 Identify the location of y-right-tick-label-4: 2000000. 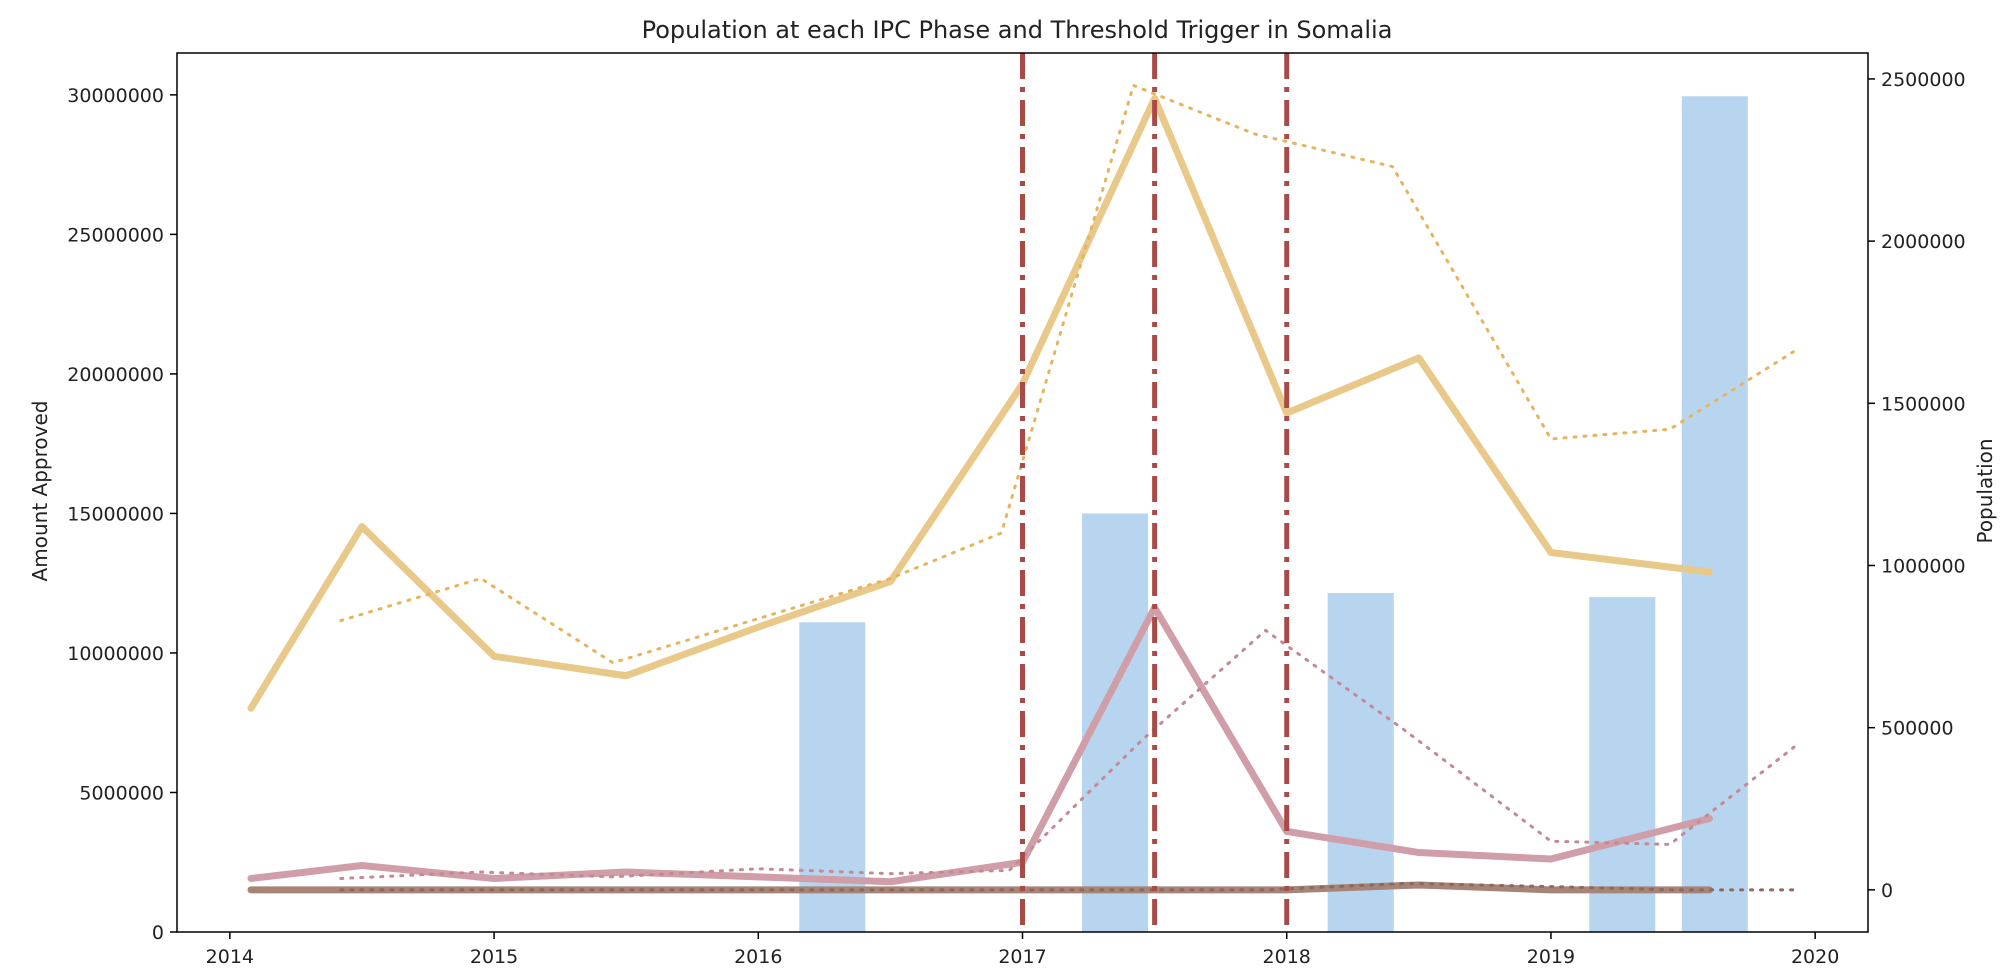
(1923, 242).